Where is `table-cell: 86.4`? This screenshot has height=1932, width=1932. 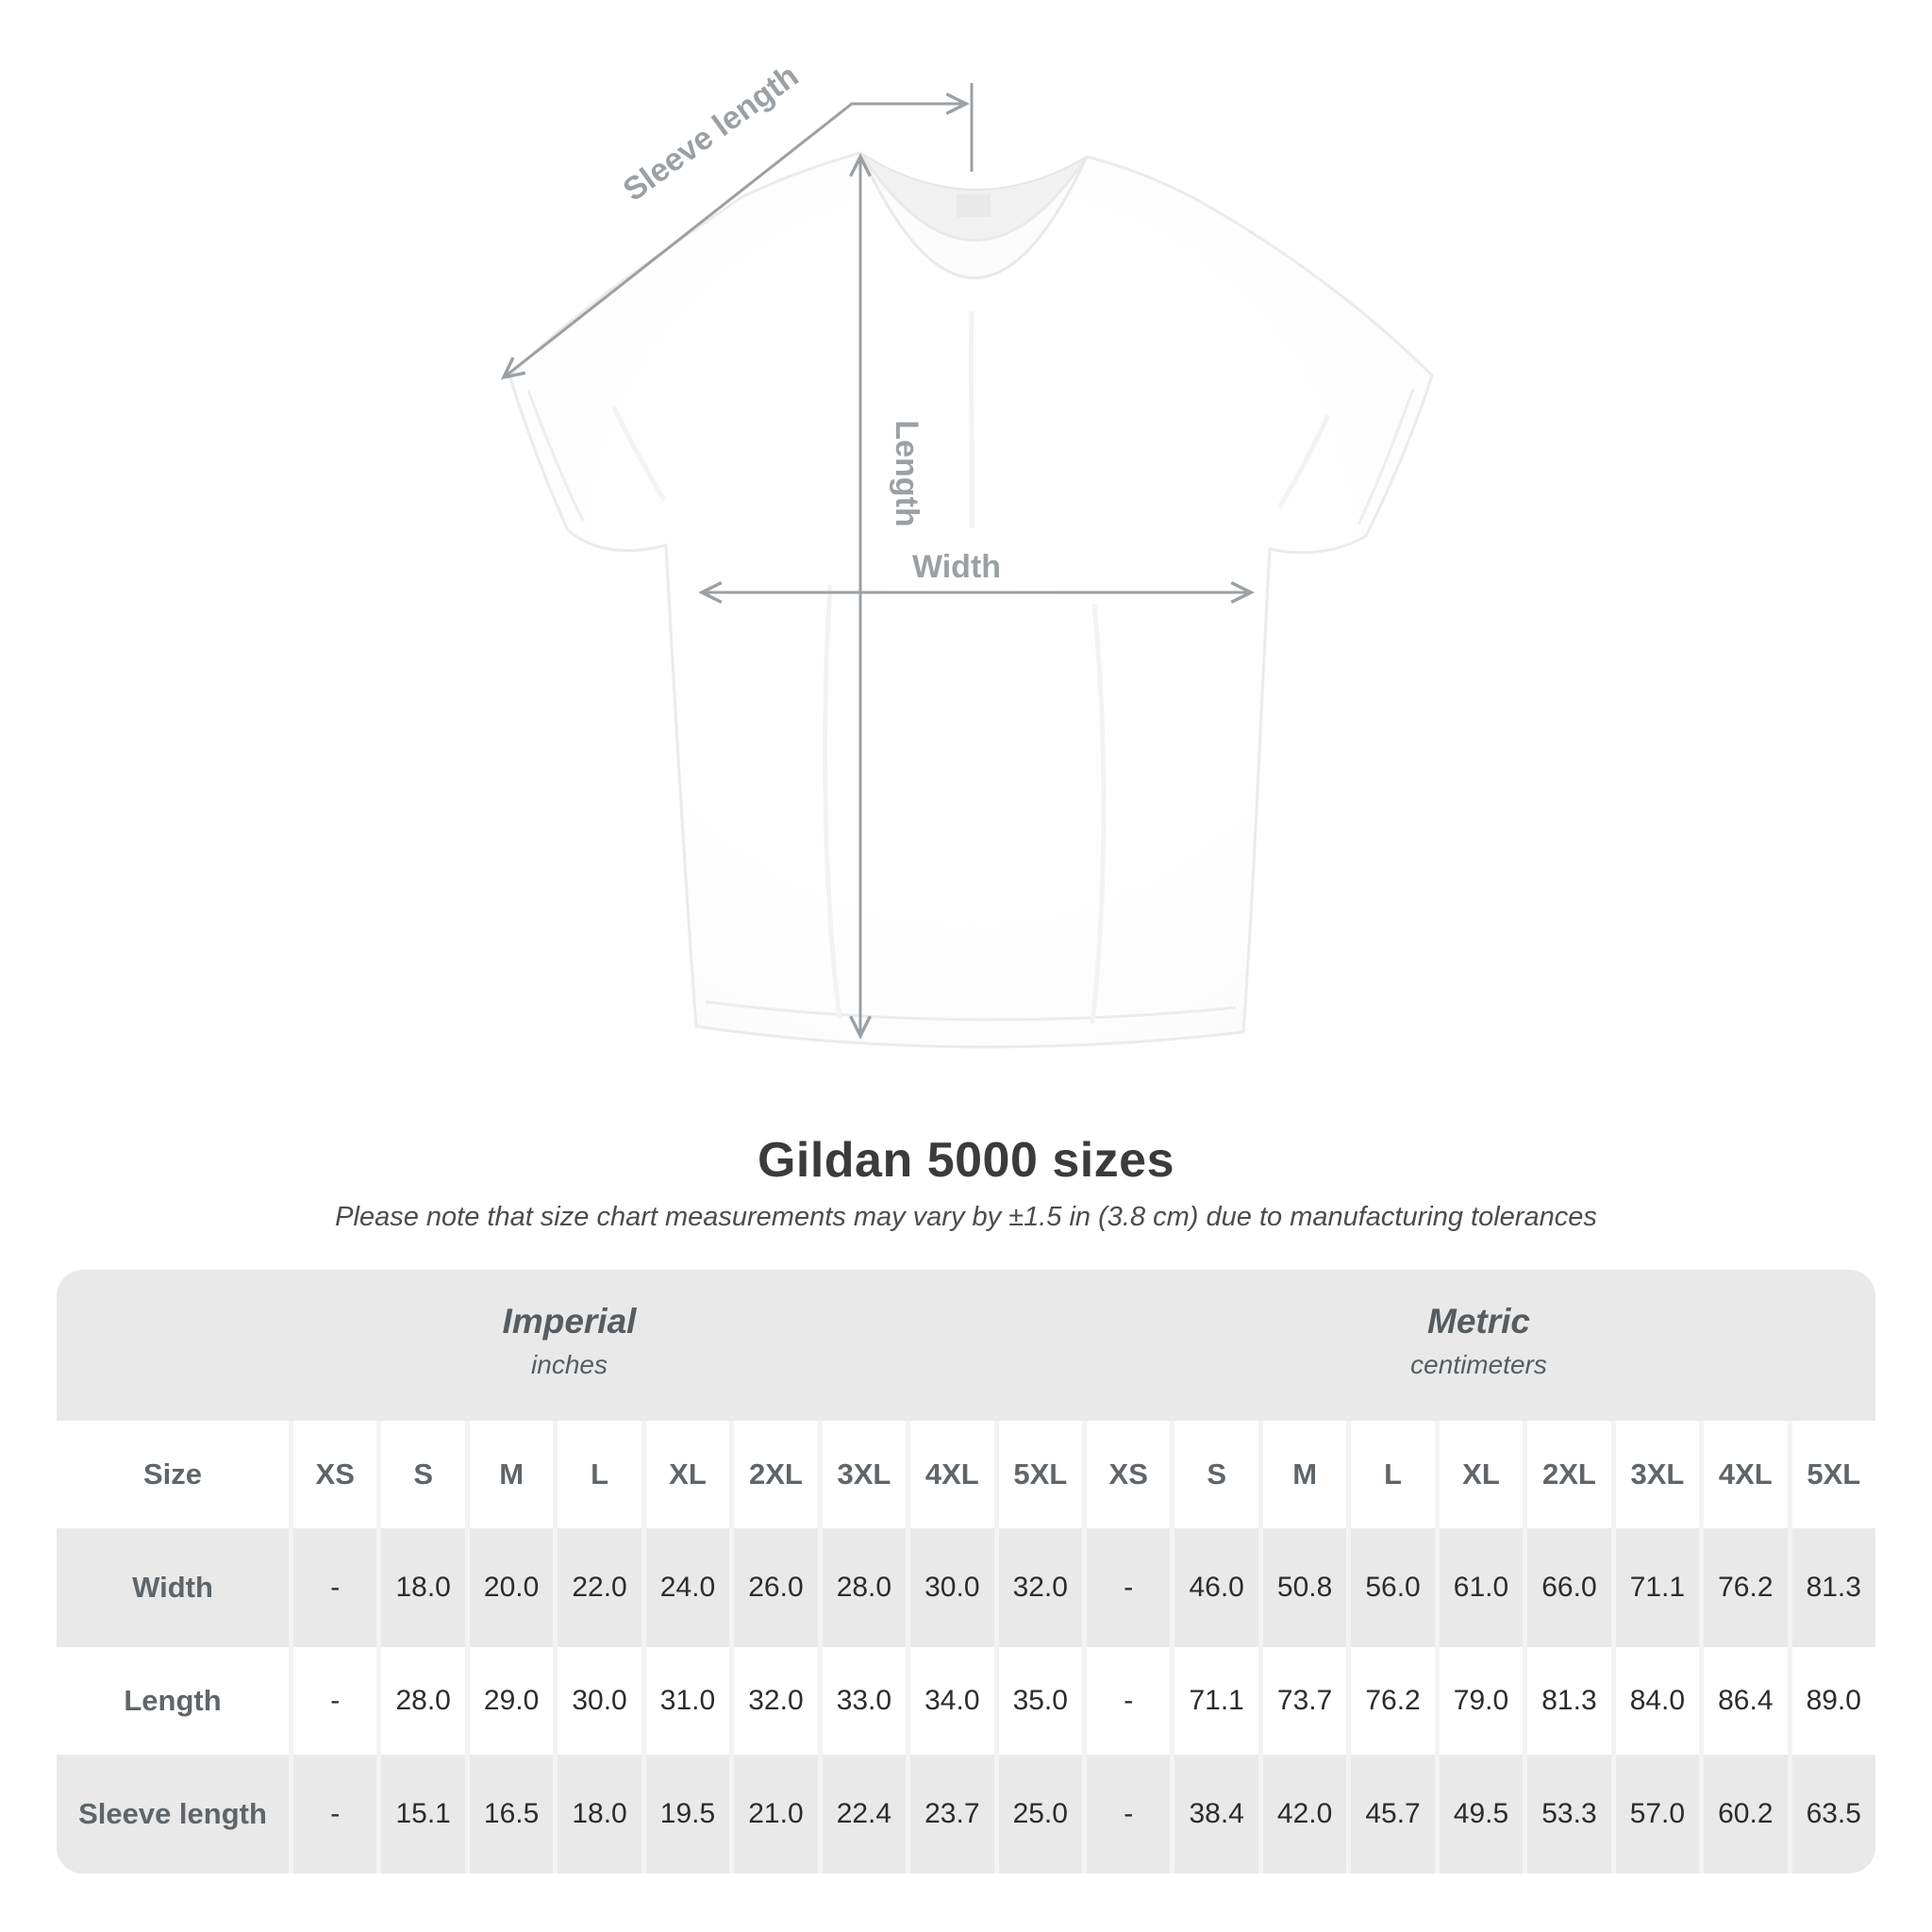 table-cell: 86.4 is located at coordinates (1746, 1701).